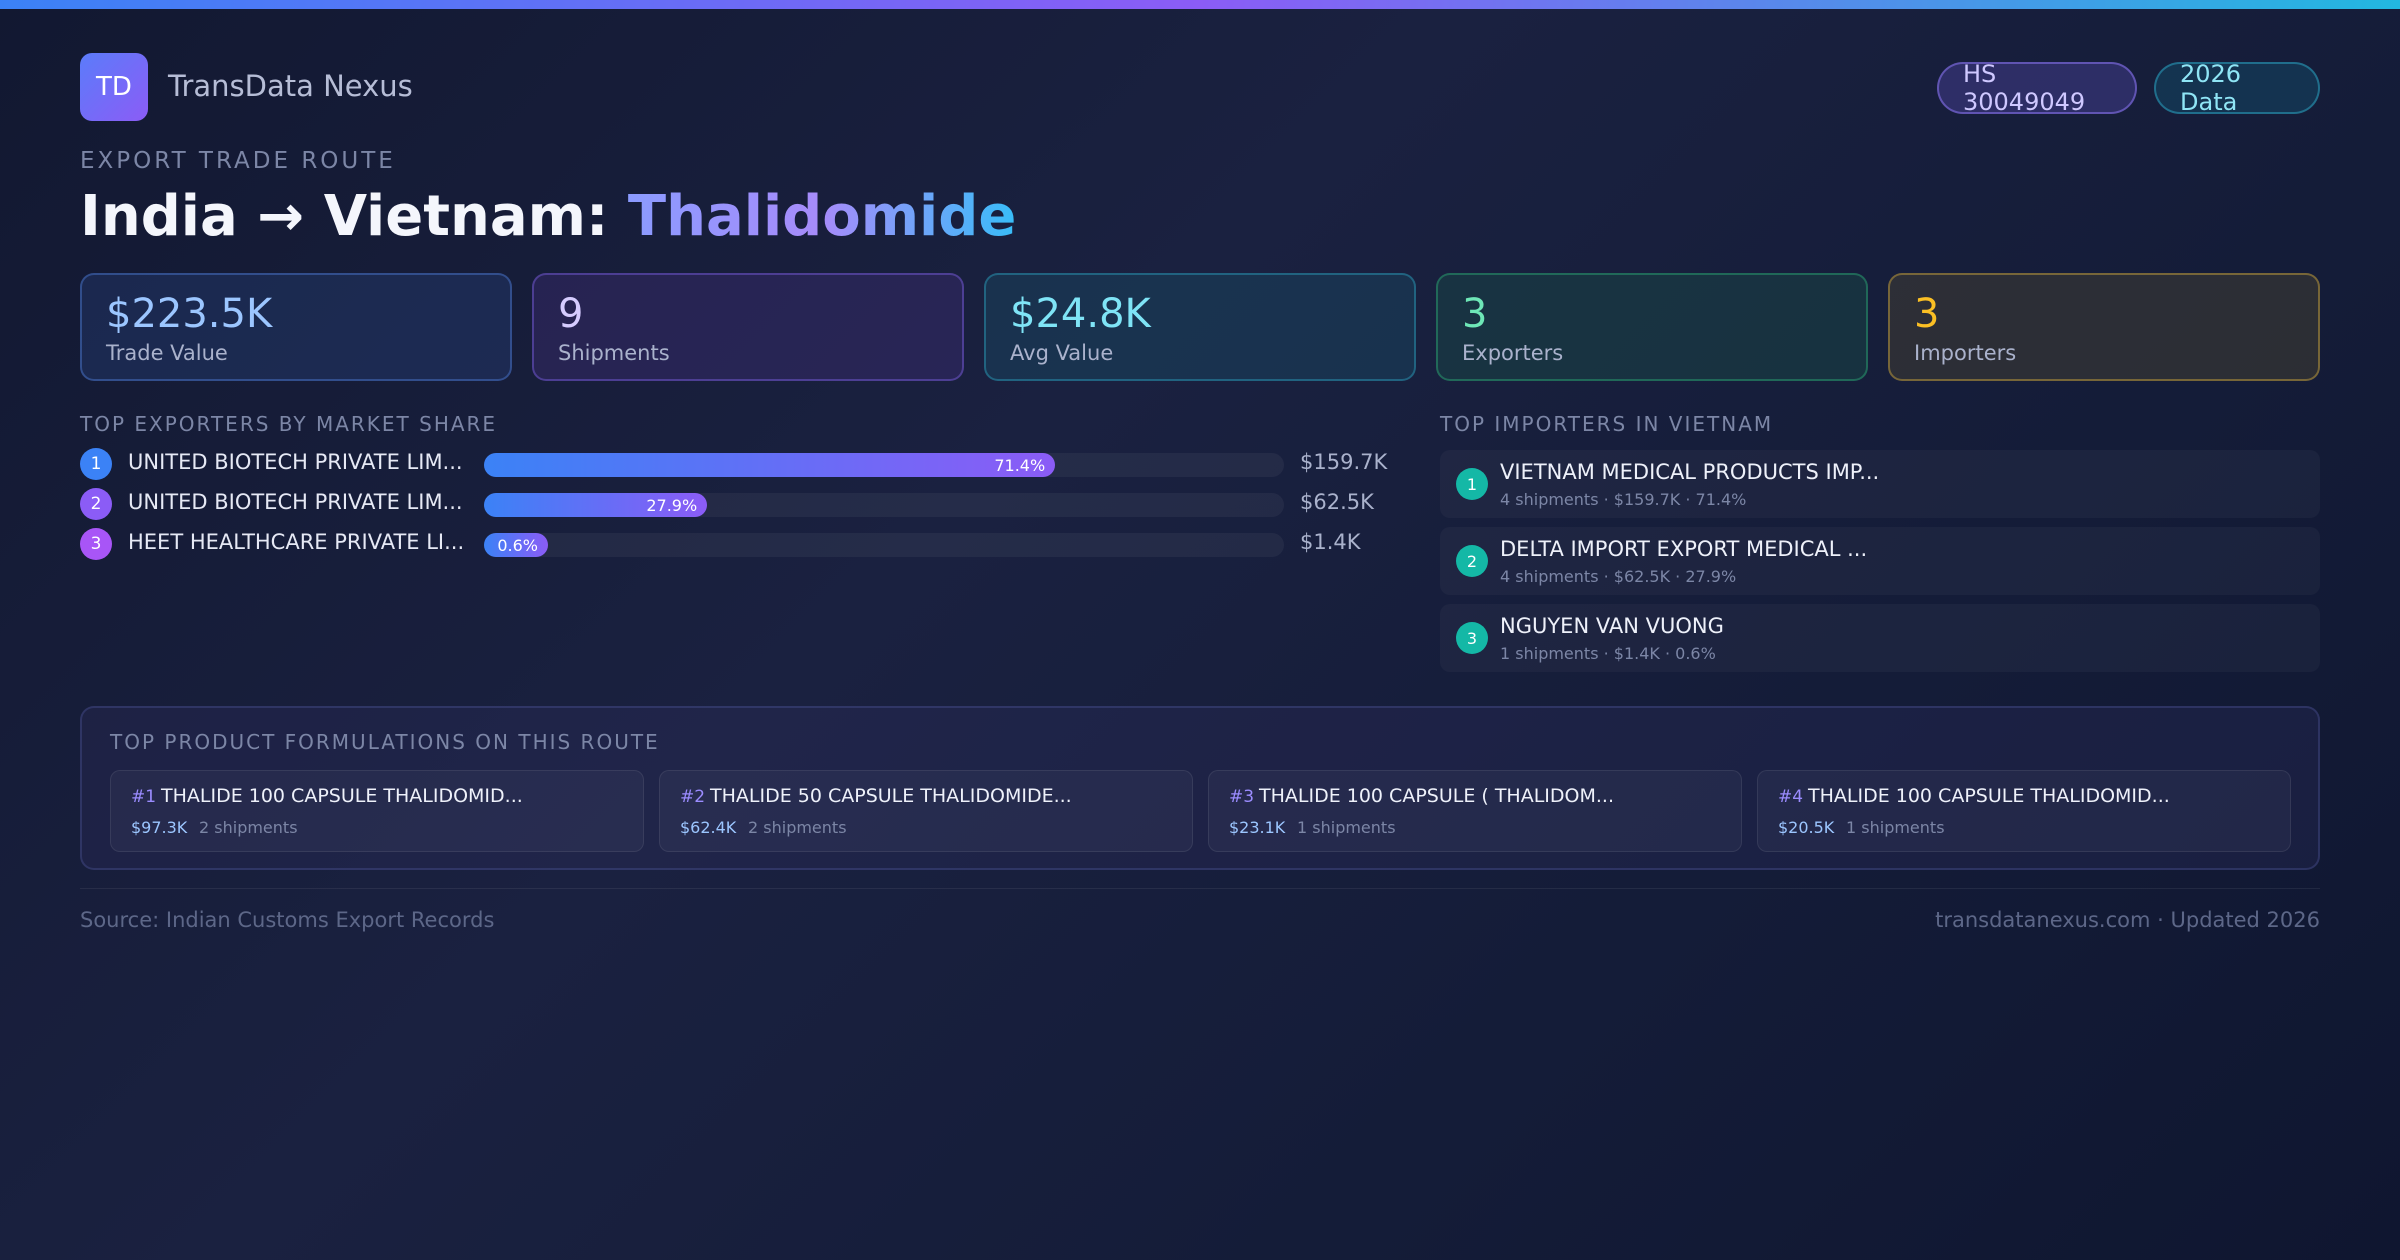 This screenshot has width=2400, height=1260. Describe the element at coordinates (1080, 314) in the screenshot. I see `stat-value: $24.8K` at that location.